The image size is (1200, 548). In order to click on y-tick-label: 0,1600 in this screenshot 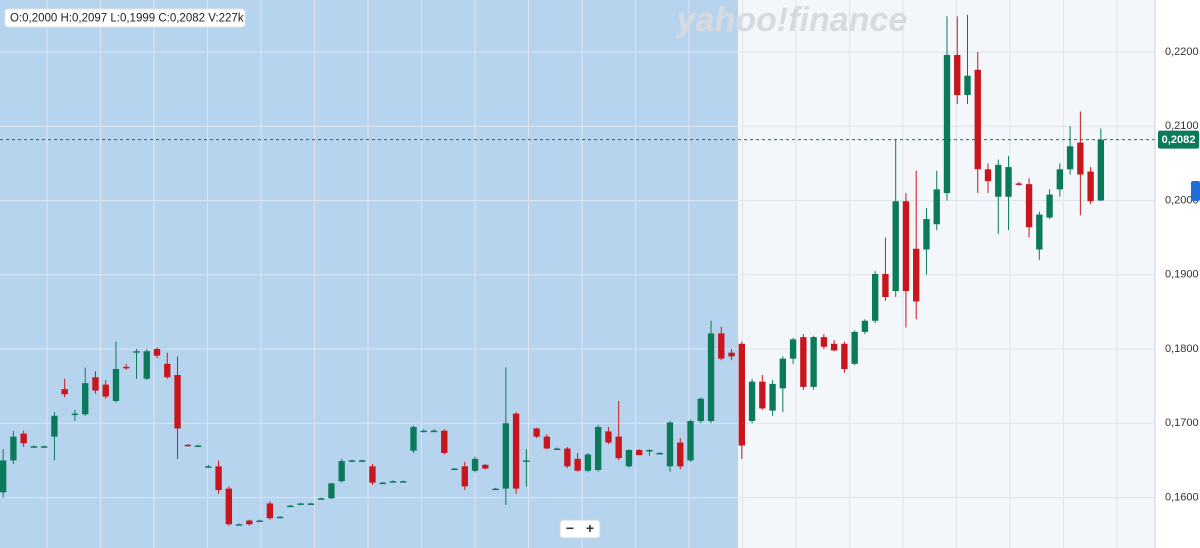, I will do `click(1182, 497)`.